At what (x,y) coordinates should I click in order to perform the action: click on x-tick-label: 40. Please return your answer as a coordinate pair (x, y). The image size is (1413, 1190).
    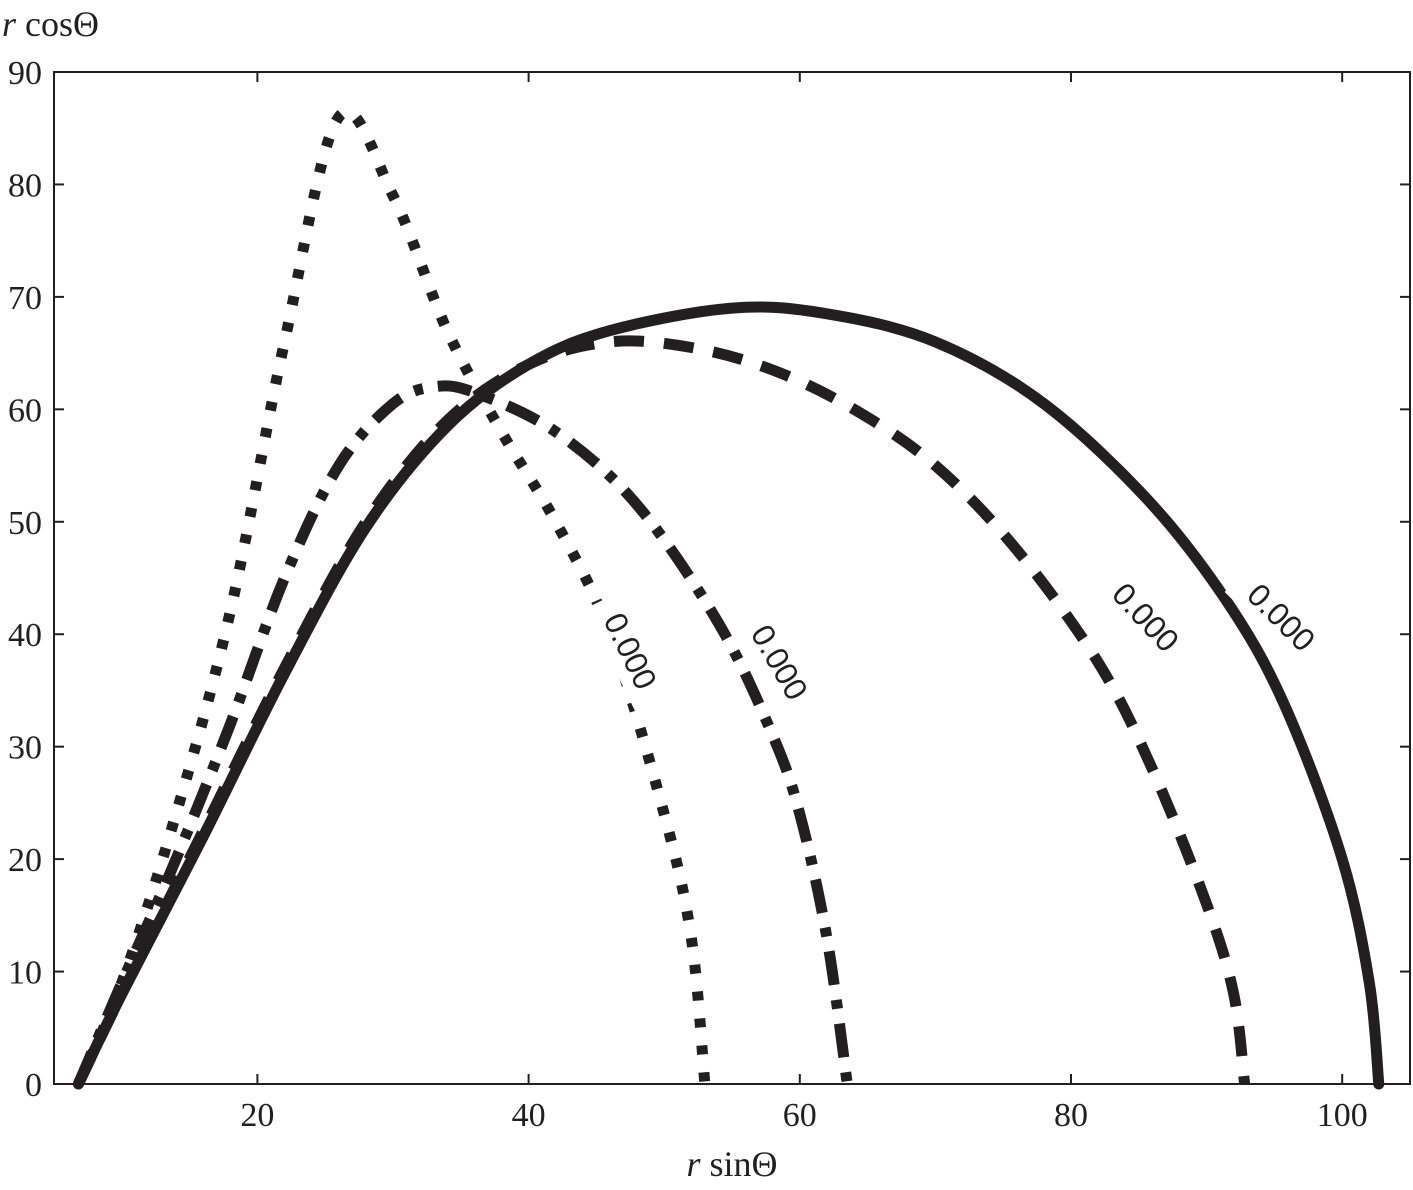
    Looking at the image, I should click on (529, 1115).